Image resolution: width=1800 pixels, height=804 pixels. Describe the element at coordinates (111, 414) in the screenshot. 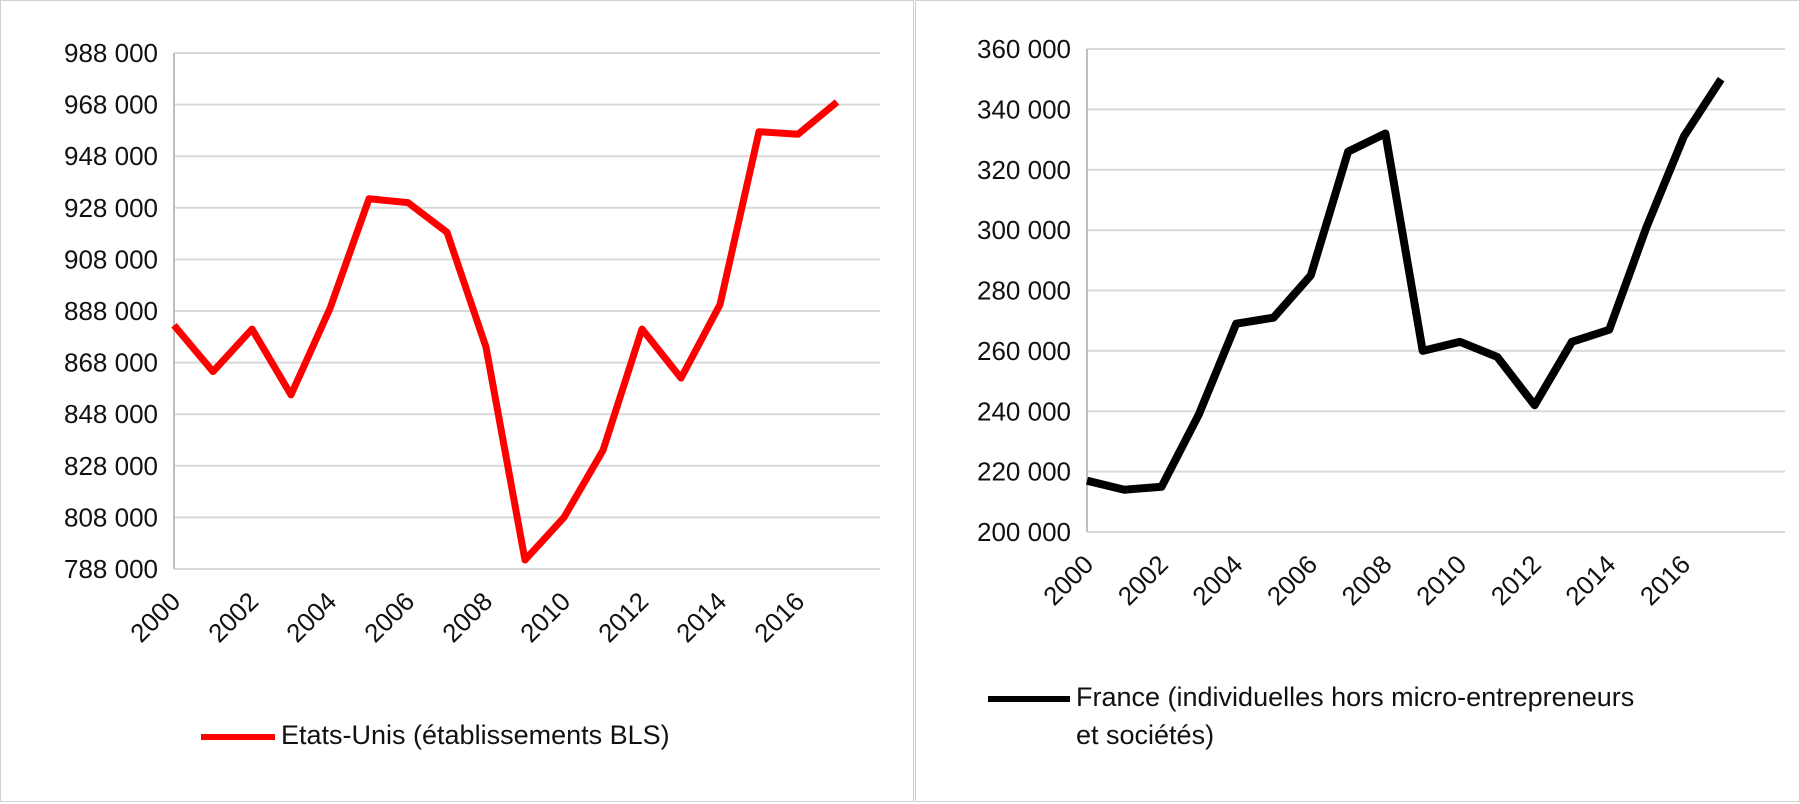

I see `us-y-tick-label: 848 000` at that location.